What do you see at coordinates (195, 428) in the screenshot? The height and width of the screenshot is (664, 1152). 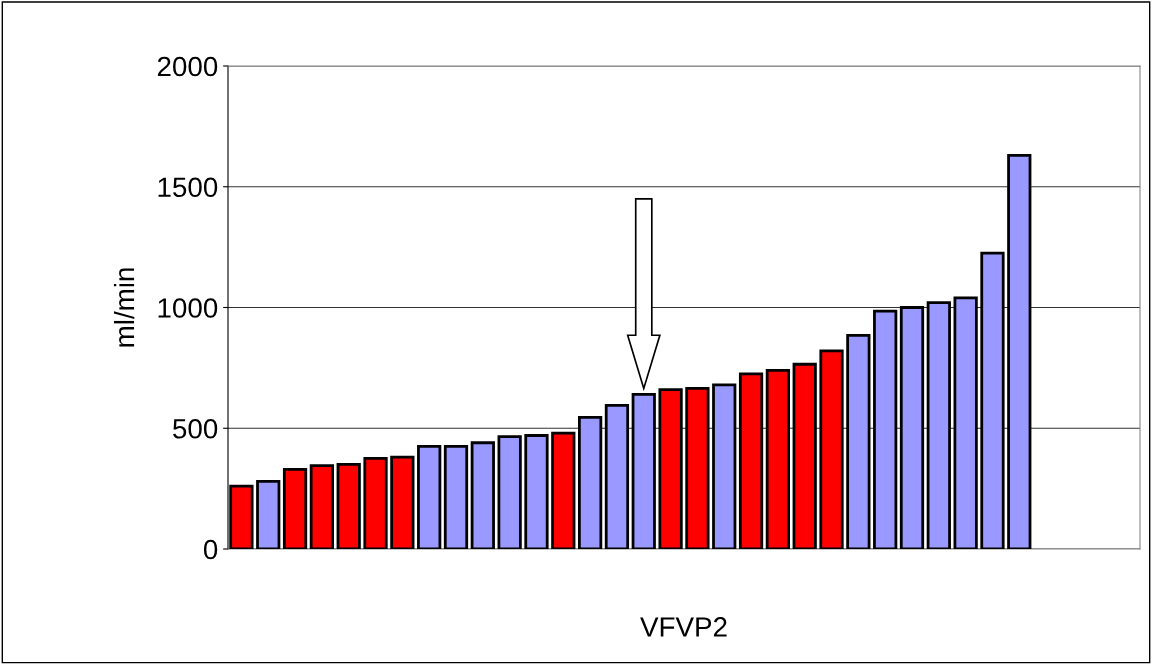 I see `y-tick-label: 500` at bounding box center [195, 428].